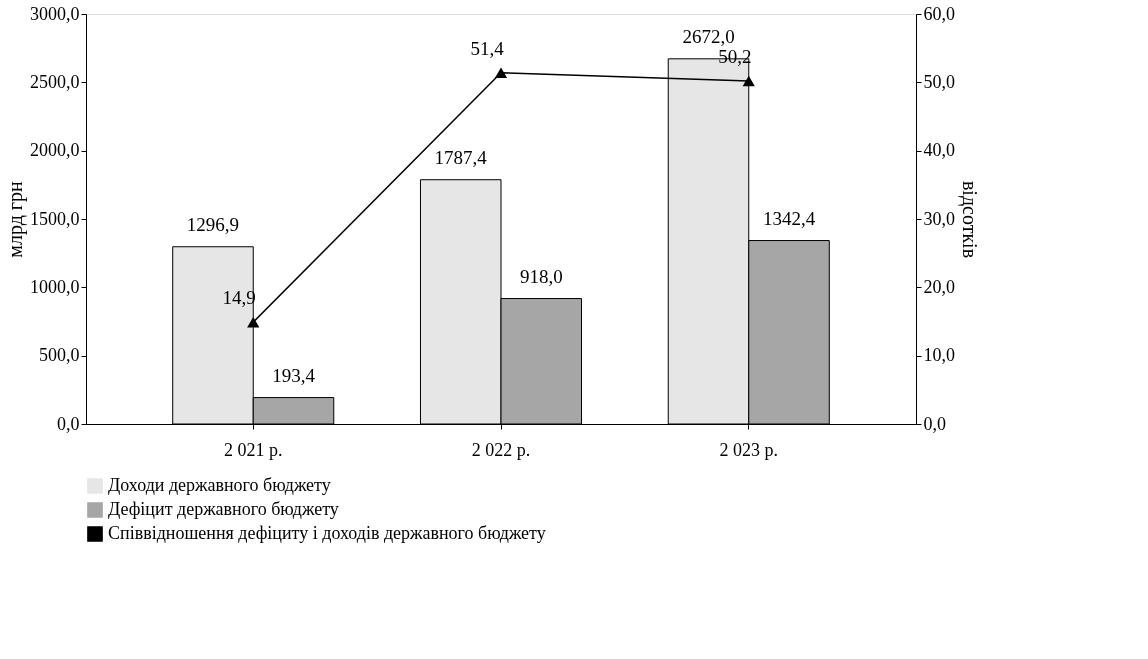 Image resolution: width=1148 pixels, height=659 pixels. Describe the element at coordinates (969, 219) in the screenshot. I see `y2-axis-title: відсотків` at that location.